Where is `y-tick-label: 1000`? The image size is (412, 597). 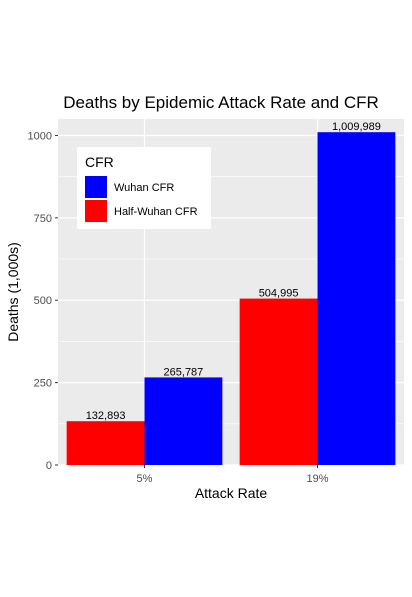
y-tick-label: 1000 is located at coordinates (40, 136).